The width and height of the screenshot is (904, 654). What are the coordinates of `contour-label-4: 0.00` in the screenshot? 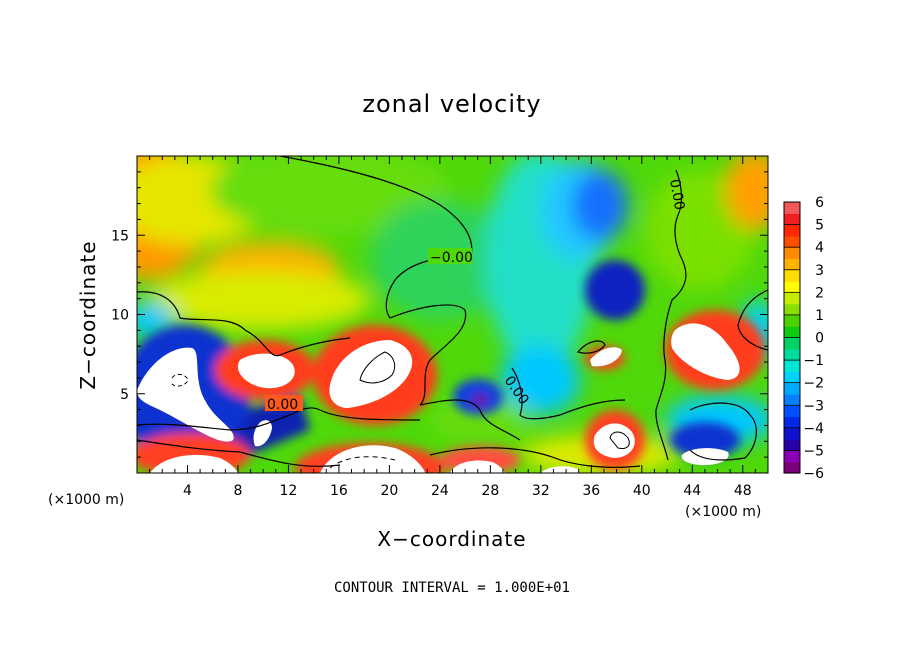 It's located at (676, 194).